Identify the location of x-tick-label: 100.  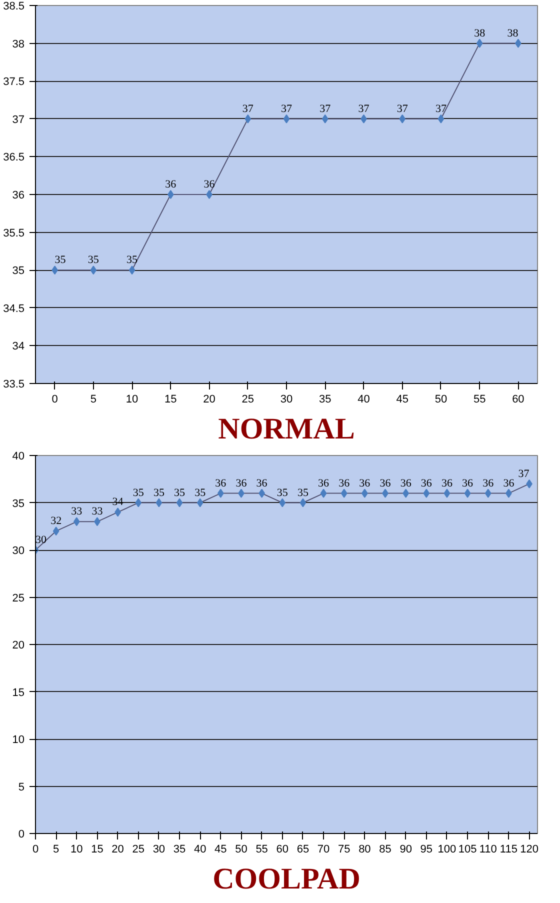
(447, 850).